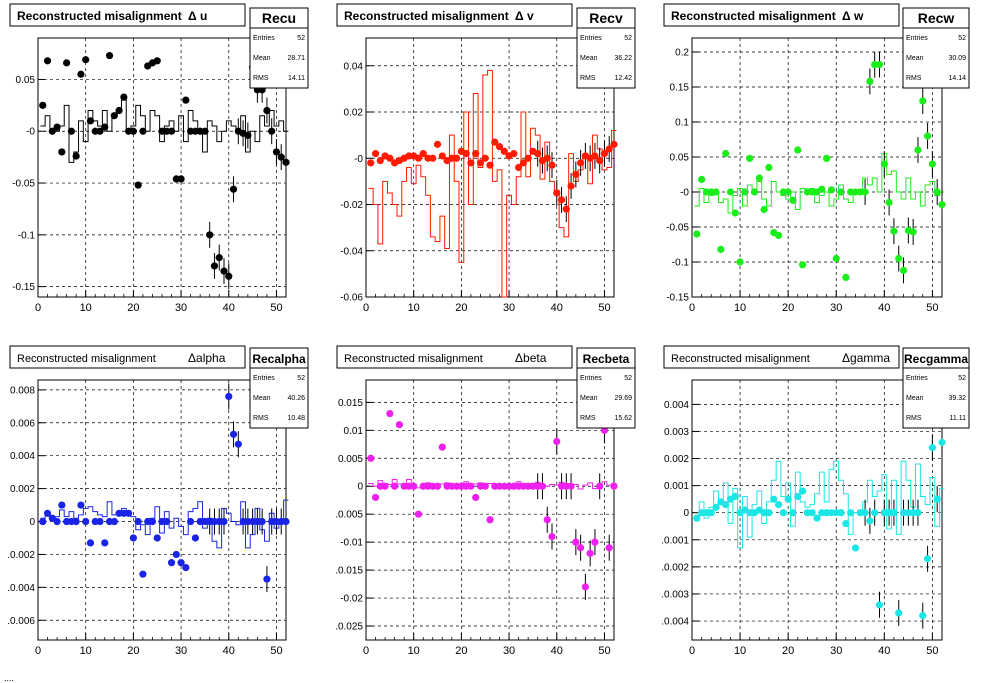  I want to click on stats-box, so click(279, 48).